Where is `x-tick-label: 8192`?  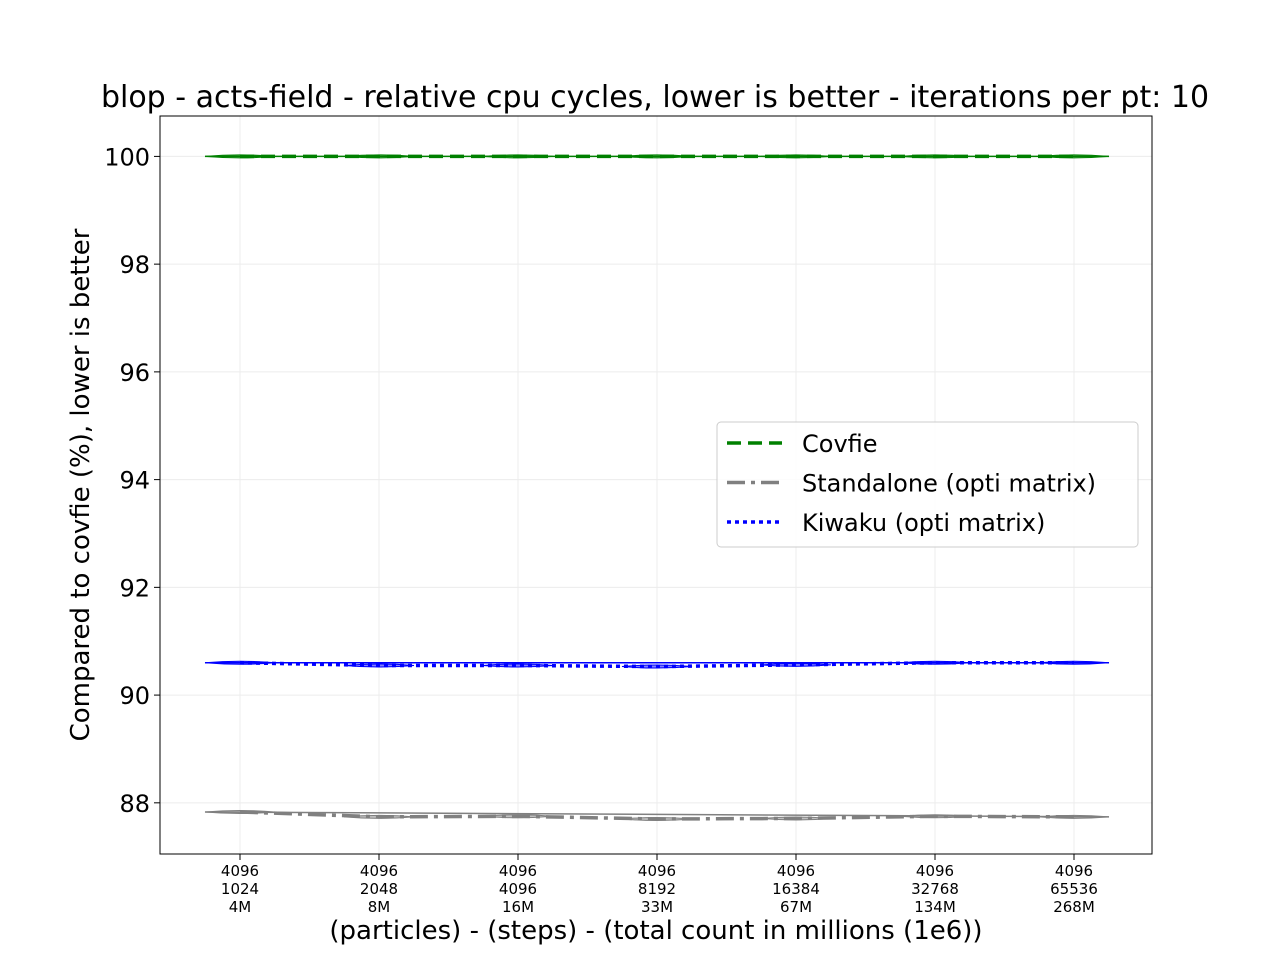 x-tick-label: 8192 is located at coordinates (657, 889).